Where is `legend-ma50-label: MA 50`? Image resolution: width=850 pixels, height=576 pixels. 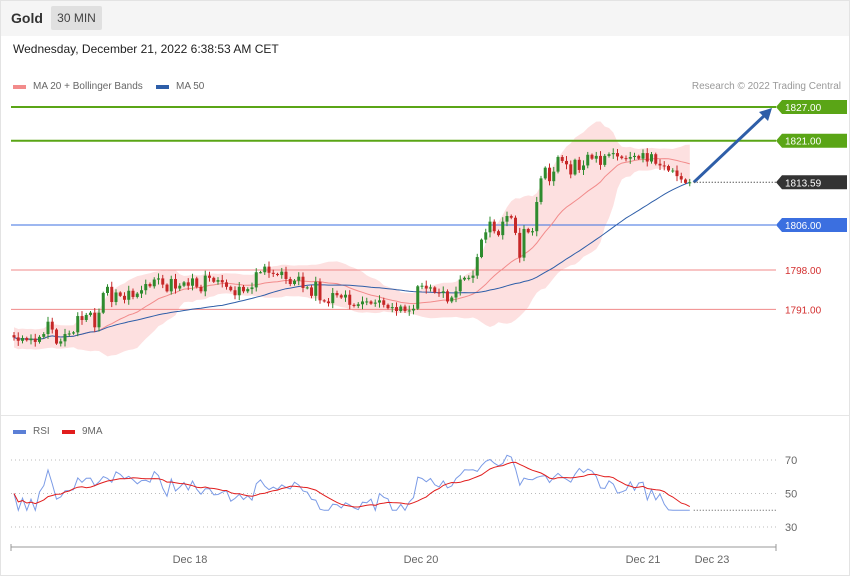
legend-ma50-label: MA 50 is located at coordinates (190, 86).